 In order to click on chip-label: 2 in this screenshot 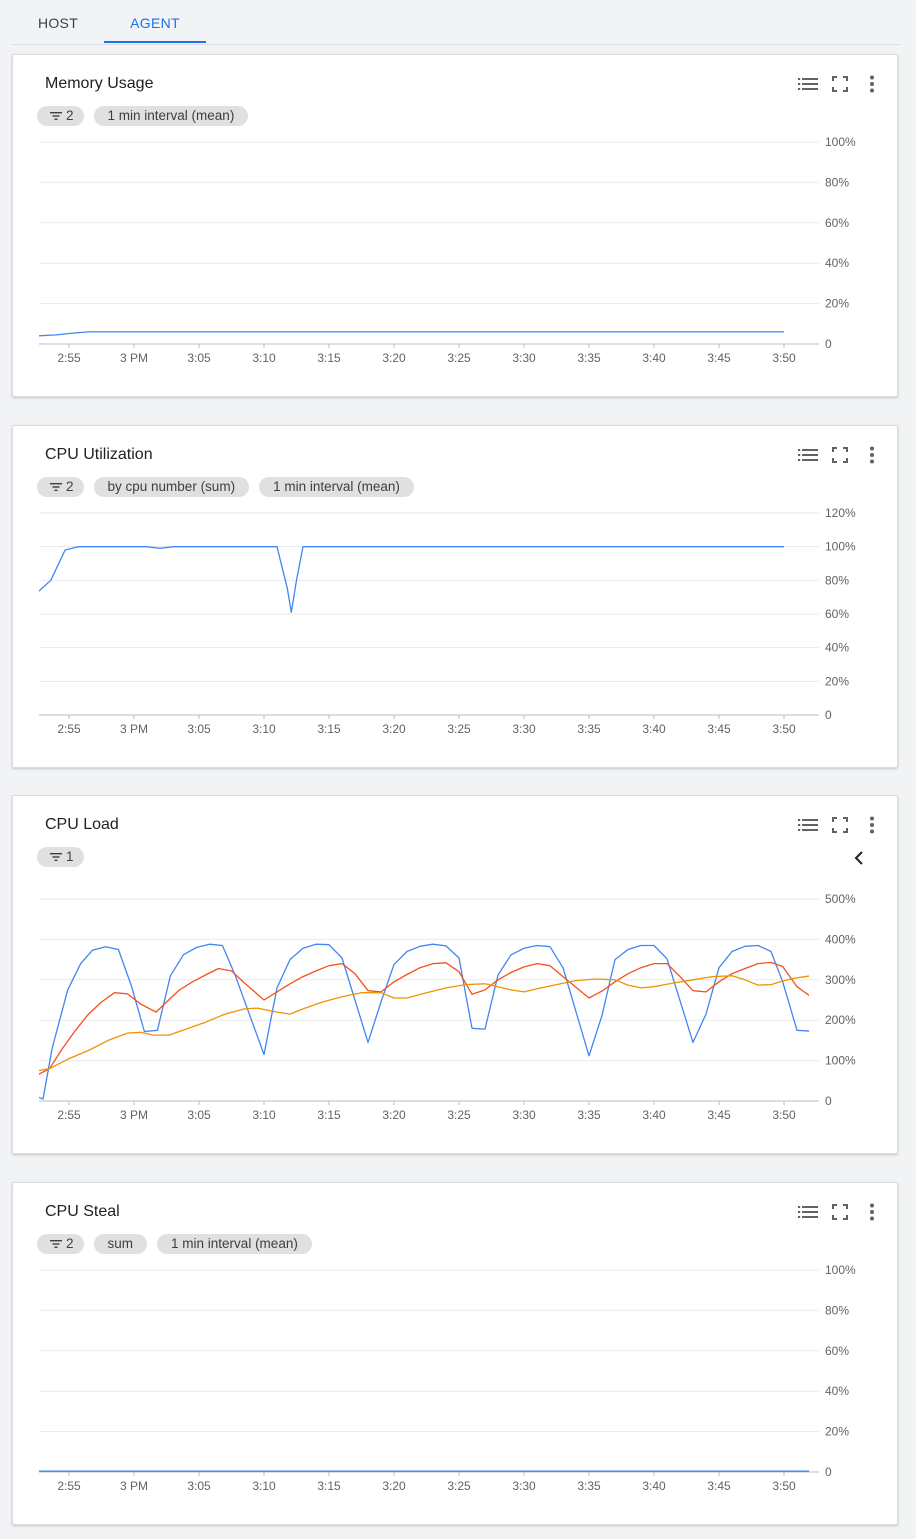, I will do `click(70, 115)`.